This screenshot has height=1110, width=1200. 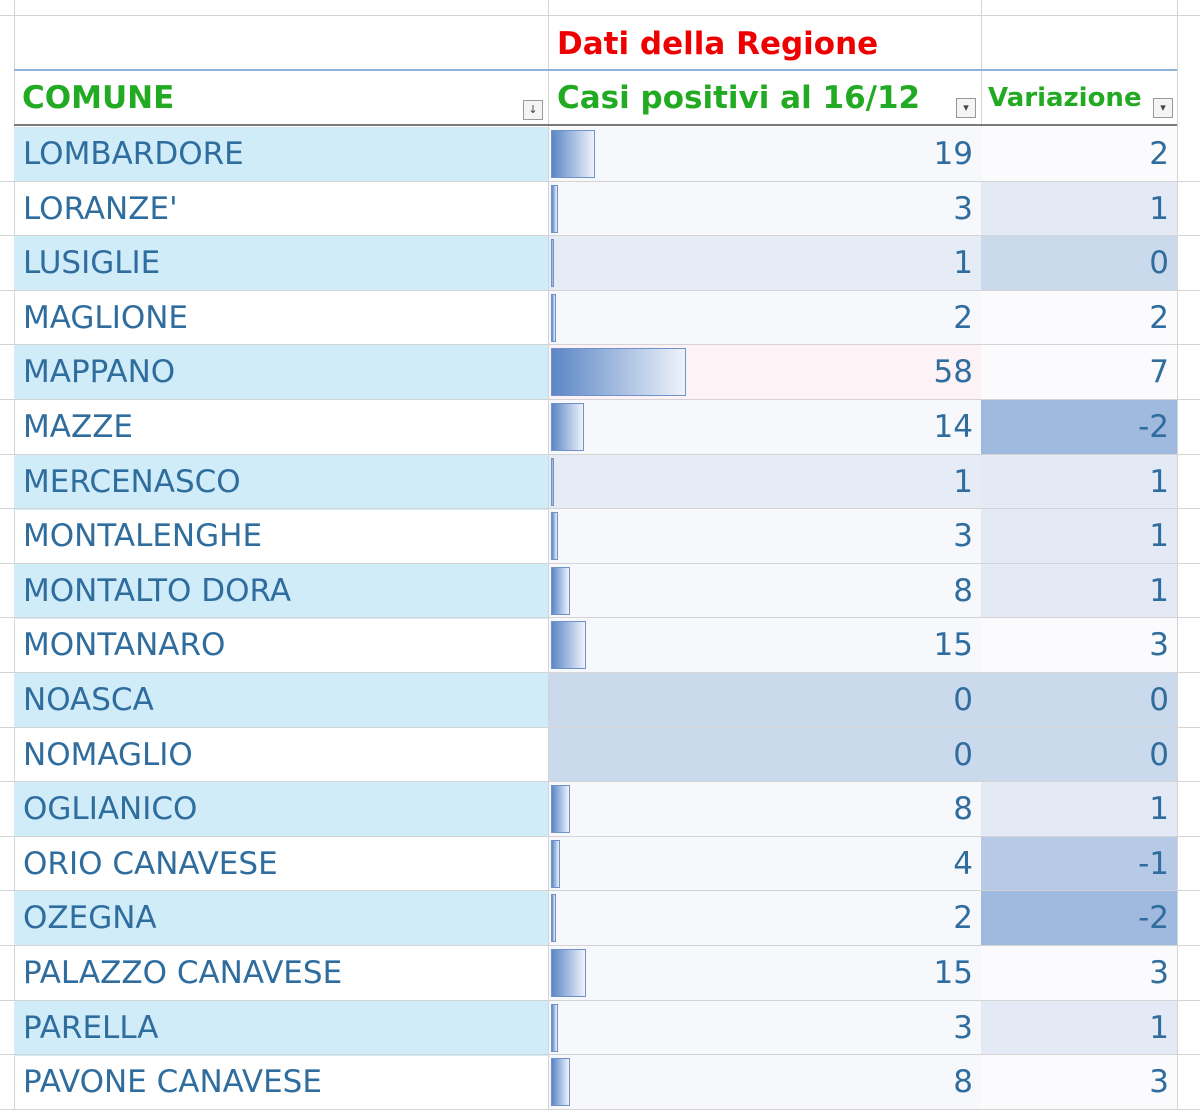 What do you see at coordinates (595, 70) in the screenshot?
I see `header-separator` at bounding box center [595, 70].